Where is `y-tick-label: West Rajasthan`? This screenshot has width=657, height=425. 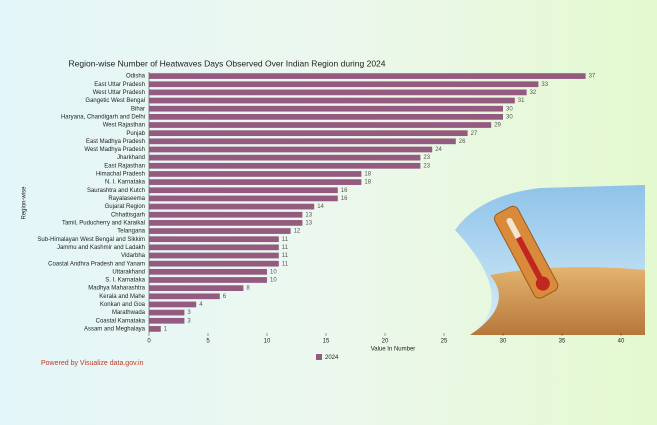
y-tick-label: West Rajasthan is located at coordinates (124, 126).